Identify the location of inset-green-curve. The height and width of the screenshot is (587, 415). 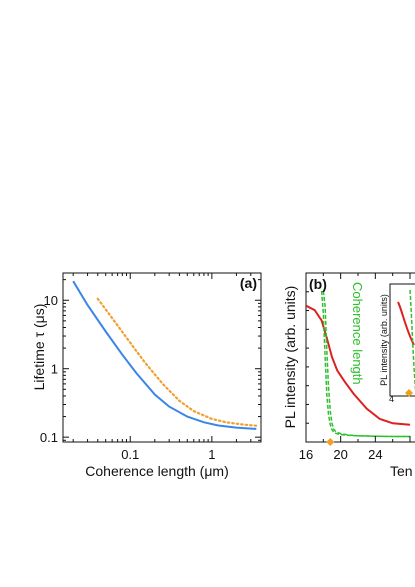
(412, 340).